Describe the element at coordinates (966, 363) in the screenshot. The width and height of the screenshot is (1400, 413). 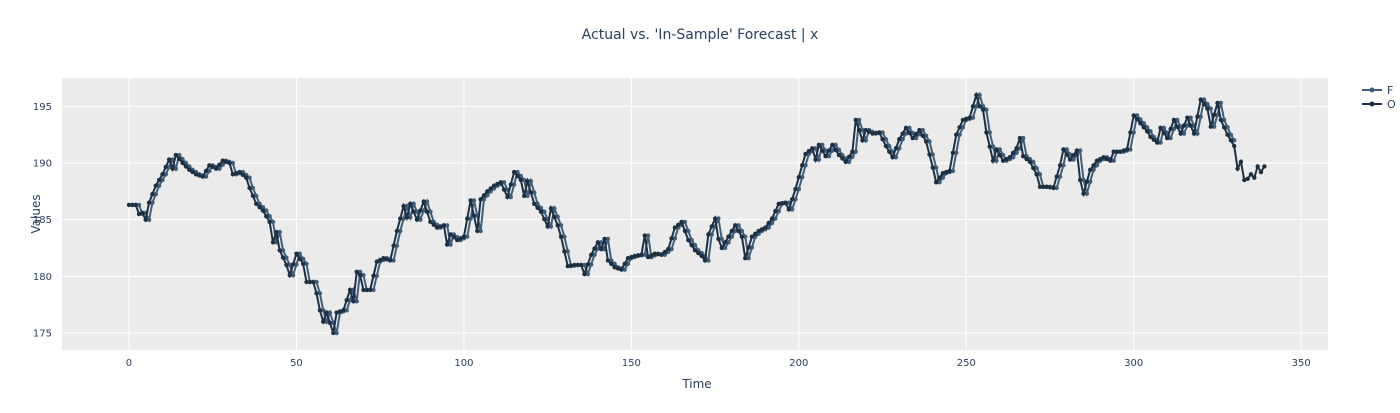
I see `x-tick-label: 250` at that location.